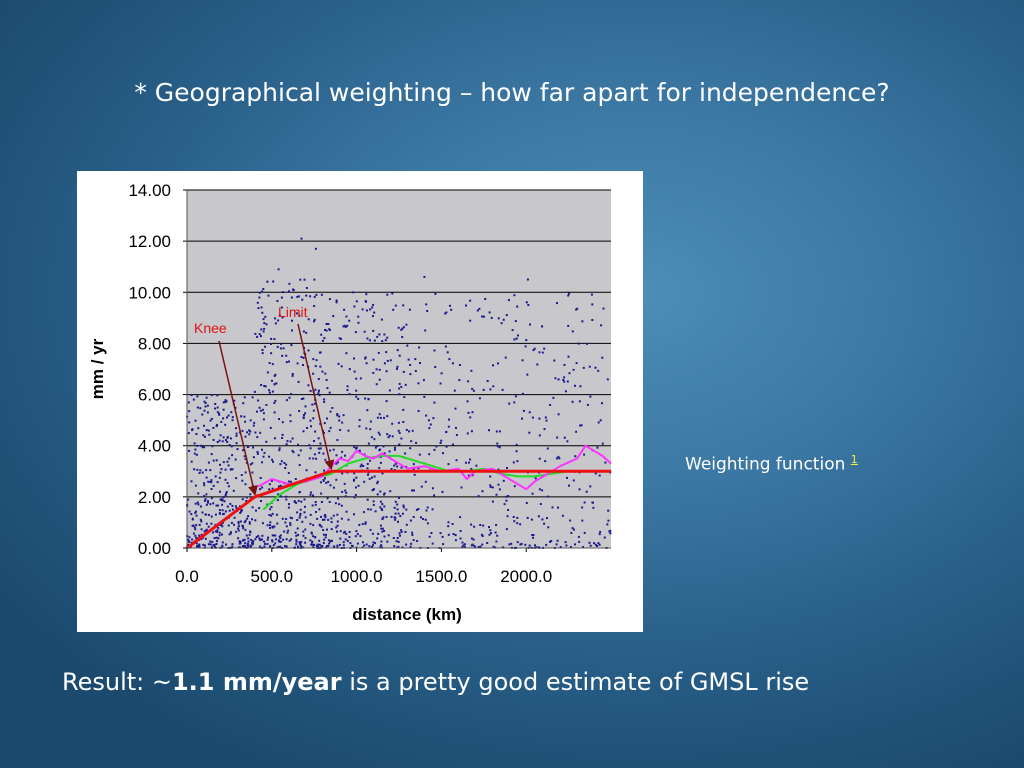 The image size is (1024, 768). What do you see at coordinates (272, 576) in the screenshot?
I see `x-tick-label: 500.0` at bounding box center [272, 576].